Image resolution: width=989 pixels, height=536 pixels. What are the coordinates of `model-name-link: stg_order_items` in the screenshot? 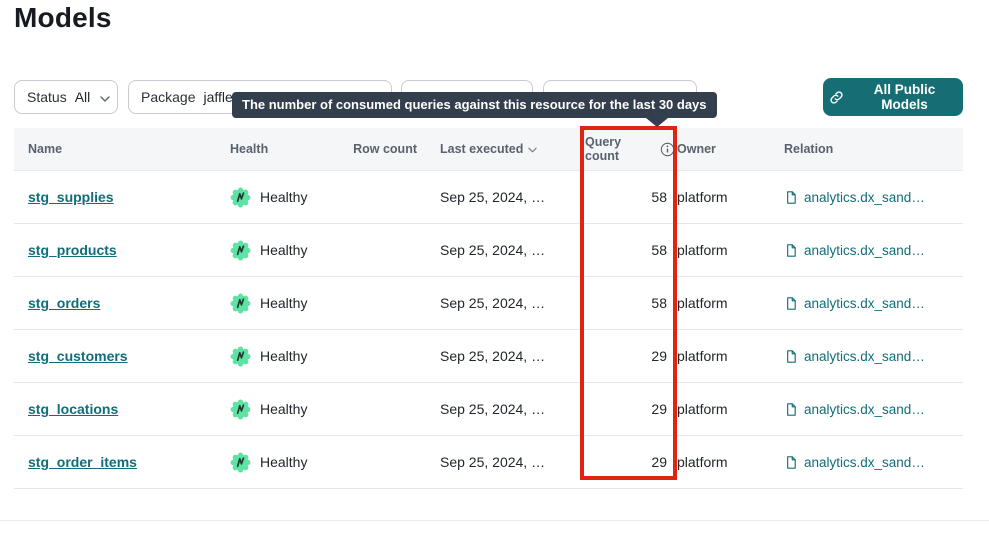 It's located at (82, 462).